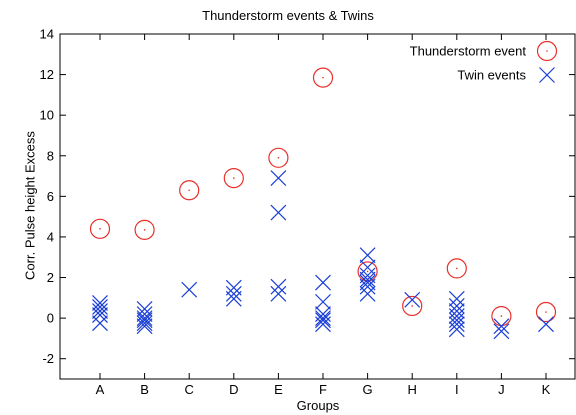 The width and height of the screenshot is (576, 415). Describe the element at coordinates (457, 389) in the screenshot. I see `x-tick-label: I` at that location.